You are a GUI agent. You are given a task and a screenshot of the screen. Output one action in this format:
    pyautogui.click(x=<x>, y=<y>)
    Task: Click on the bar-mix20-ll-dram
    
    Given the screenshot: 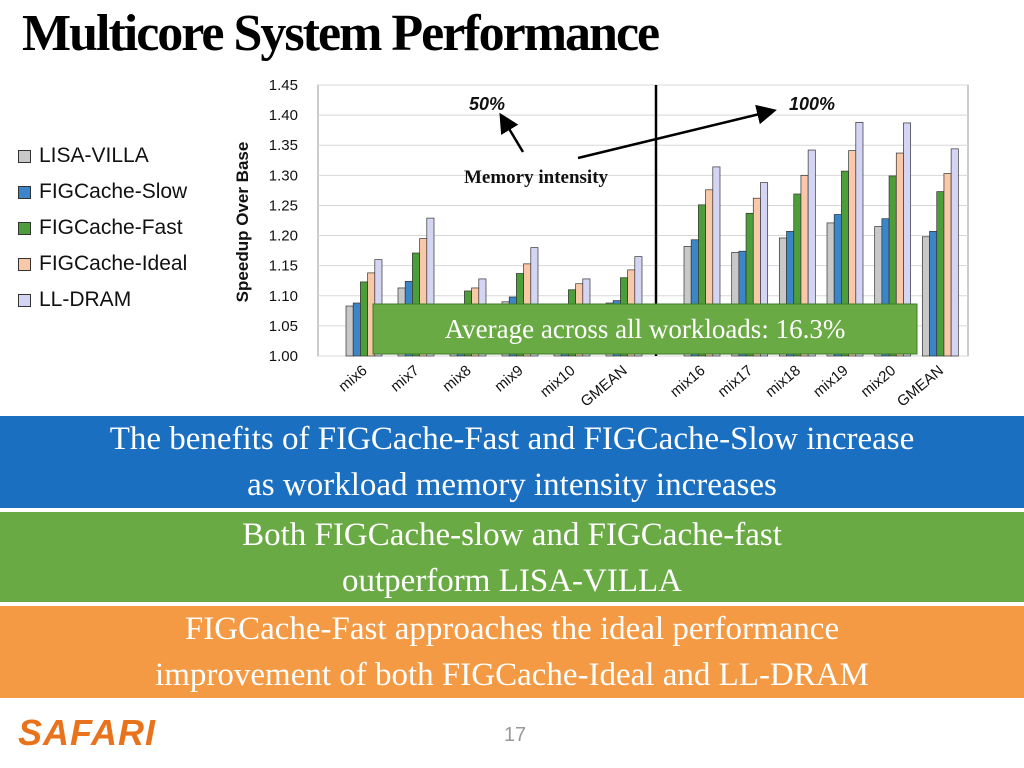 What is the action you would take?
    pyautogui.click(x=907, y=239)
    